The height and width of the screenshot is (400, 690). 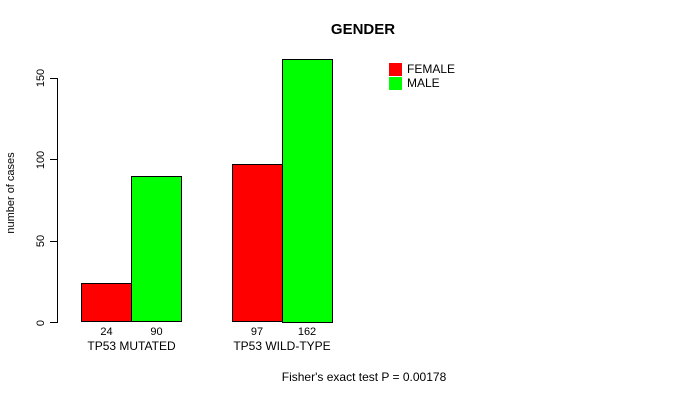 What do you see at coordinates (106, 303) in the screenshot?
I see `bar-female-tp53-mutated` at bounding box center [106, 303].